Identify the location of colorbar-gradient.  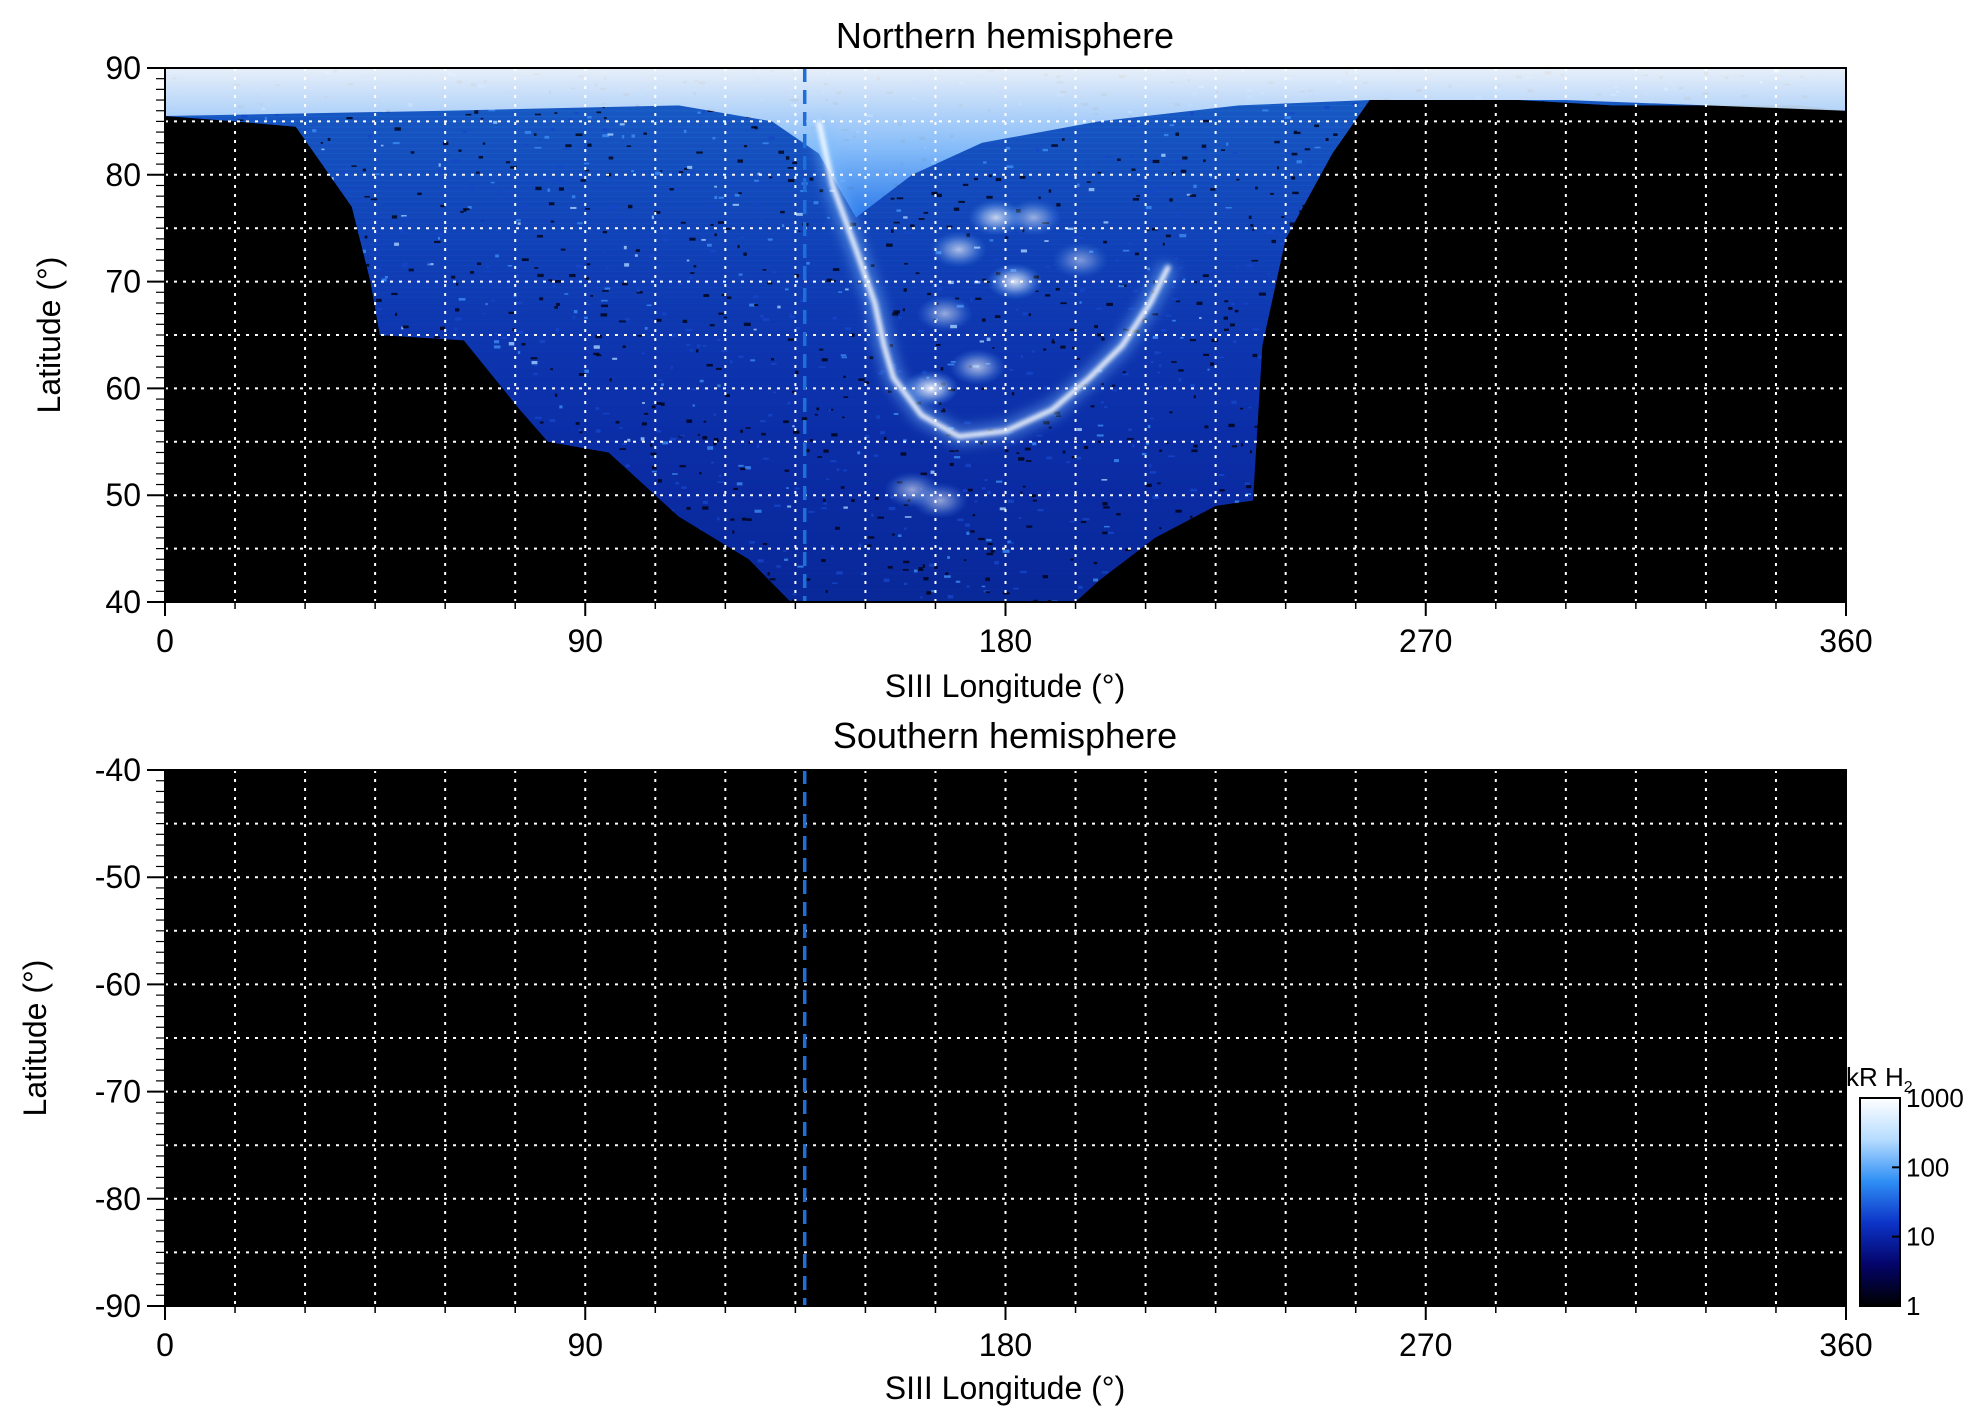
(1880, 1202).